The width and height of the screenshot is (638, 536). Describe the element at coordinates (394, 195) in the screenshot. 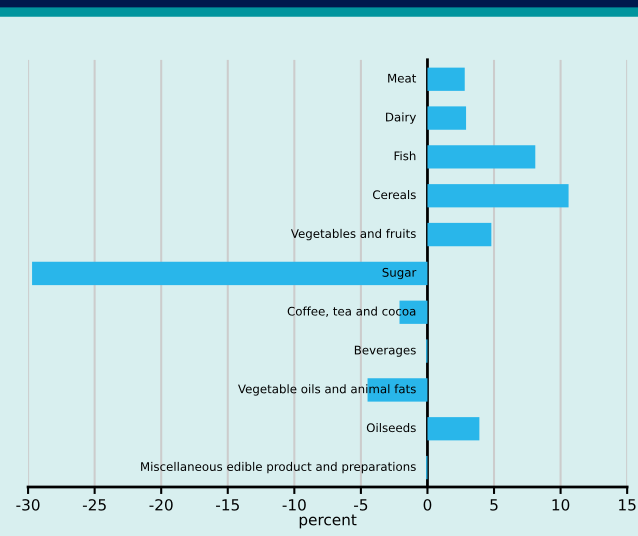

I see `y-tick-label: Cereals` at that location.